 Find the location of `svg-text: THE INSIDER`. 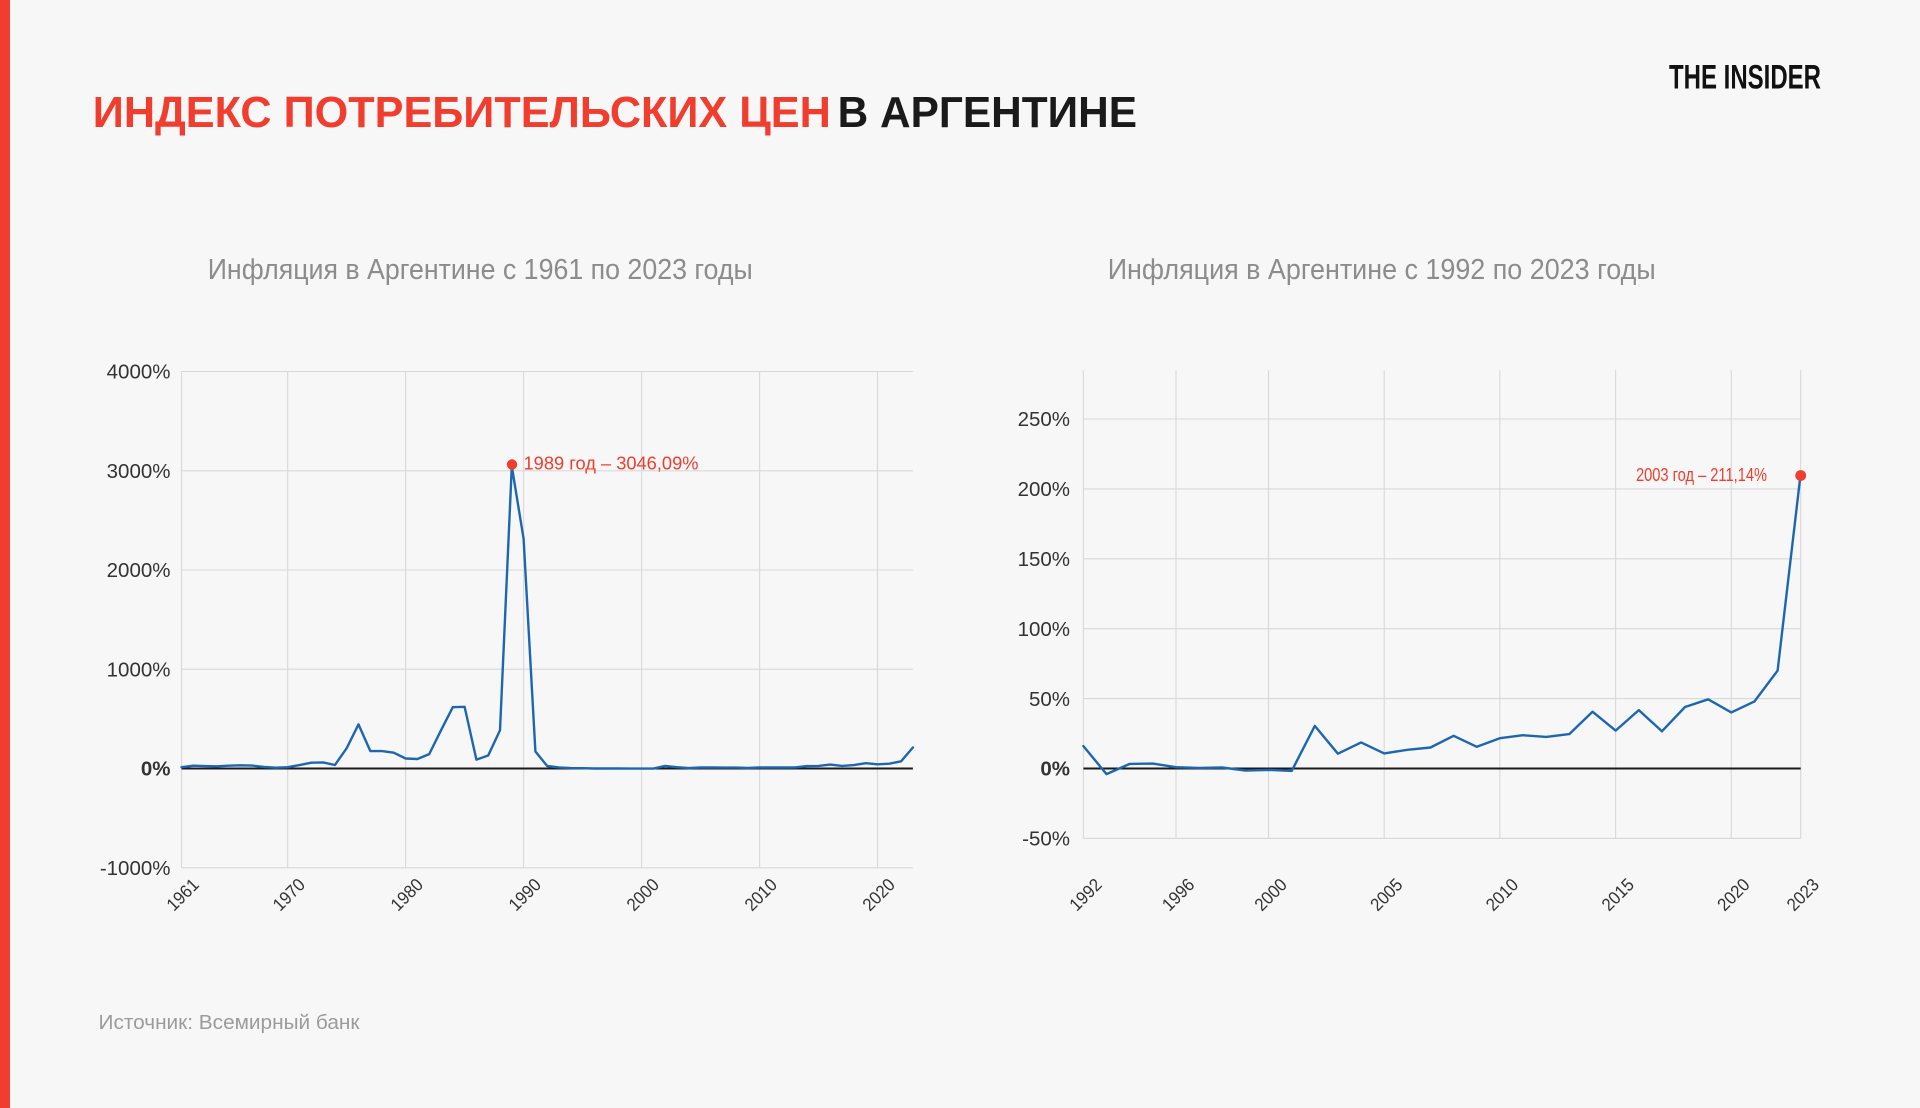

svg-text: THE INSIDER is located at coordinates (1745, 78).